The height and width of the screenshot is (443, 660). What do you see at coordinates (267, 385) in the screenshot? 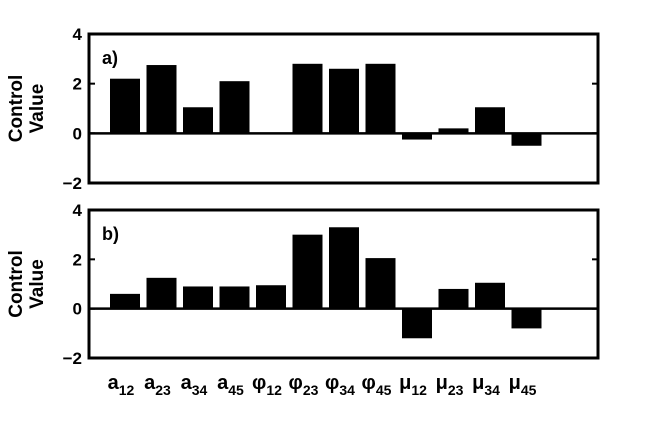
I see `x-tick-label: φ12` at bounding box center [267, 385].